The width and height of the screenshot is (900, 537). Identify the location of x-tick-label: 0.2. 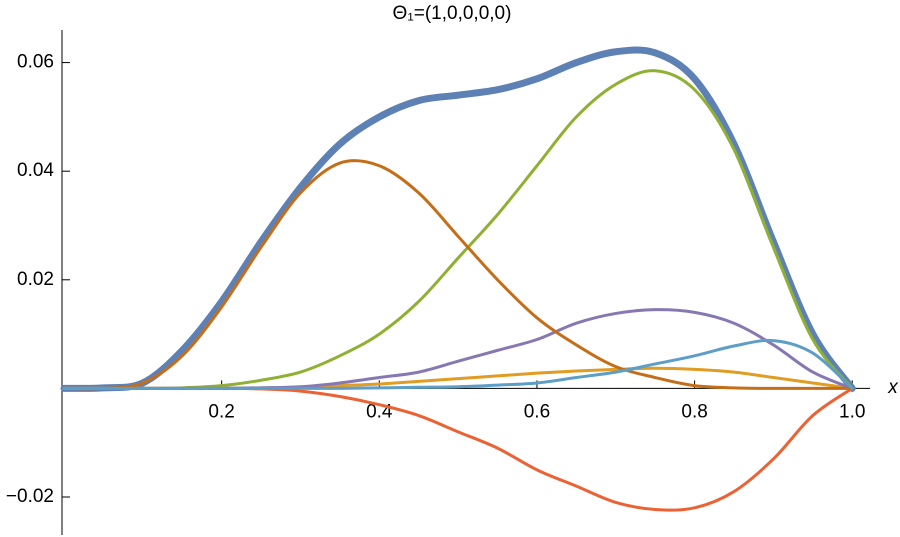
(221, 411).